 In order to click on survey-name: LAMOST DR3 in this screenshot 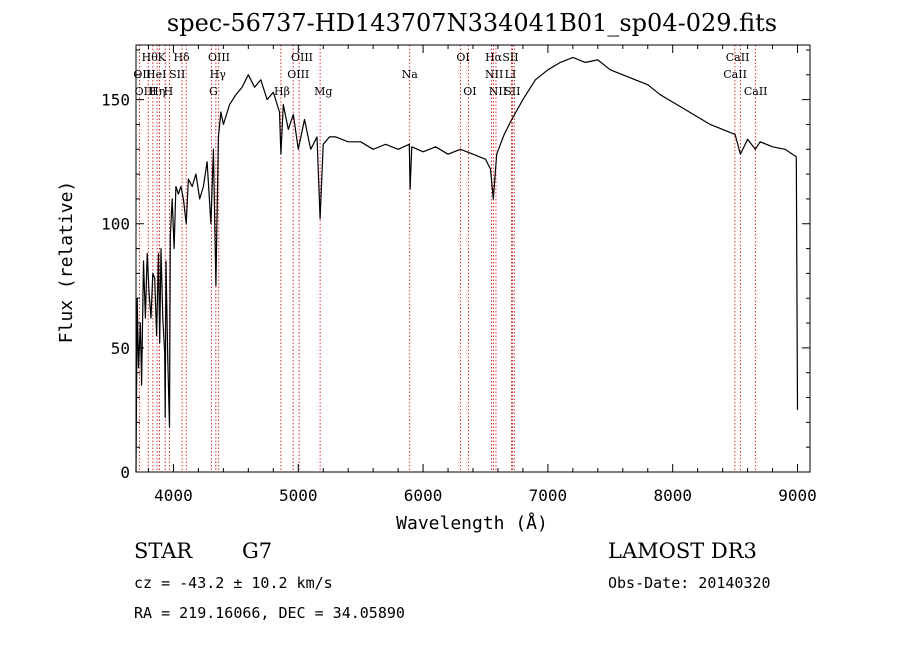, I will do `click(682, 551)`.